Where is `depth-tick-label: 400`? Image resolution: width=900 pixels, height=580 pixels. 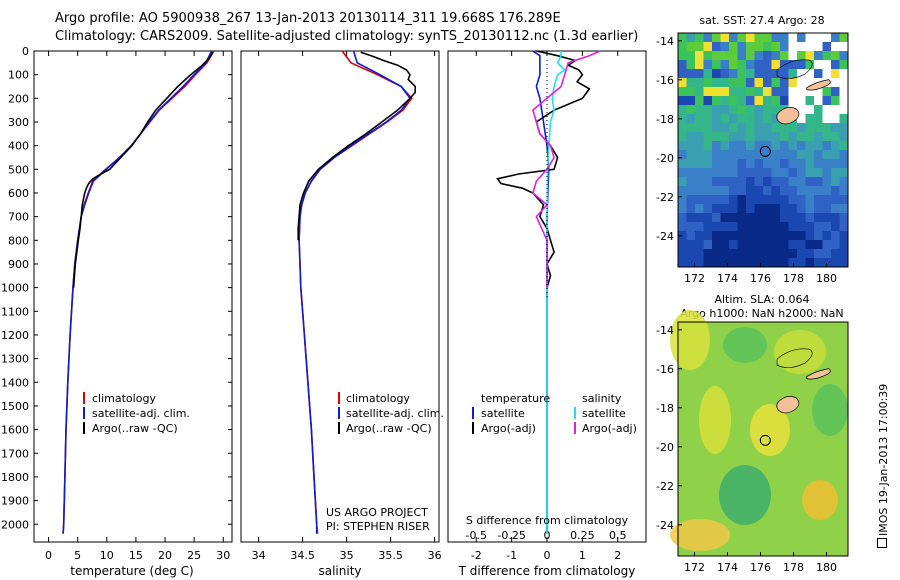 depth-tick-label: 400 is located at coordinates (18, 146).